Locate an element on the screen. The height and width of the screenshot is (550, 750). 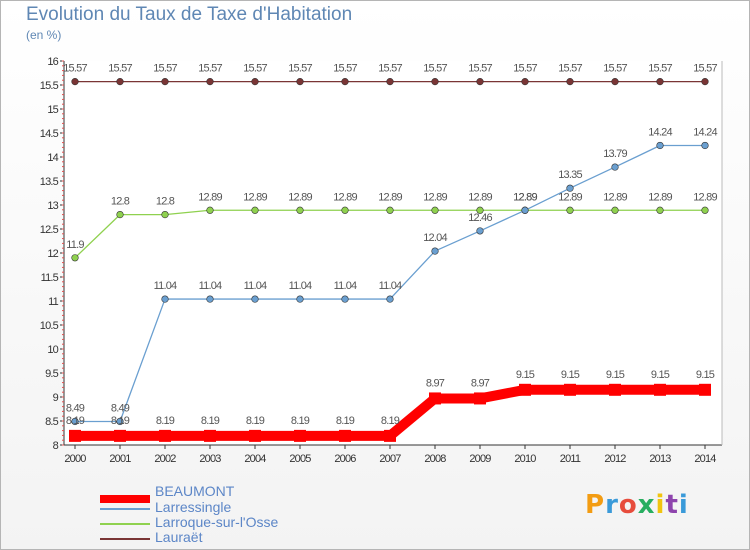
legend-swatch-larroque is located at coordinates (125, 524).